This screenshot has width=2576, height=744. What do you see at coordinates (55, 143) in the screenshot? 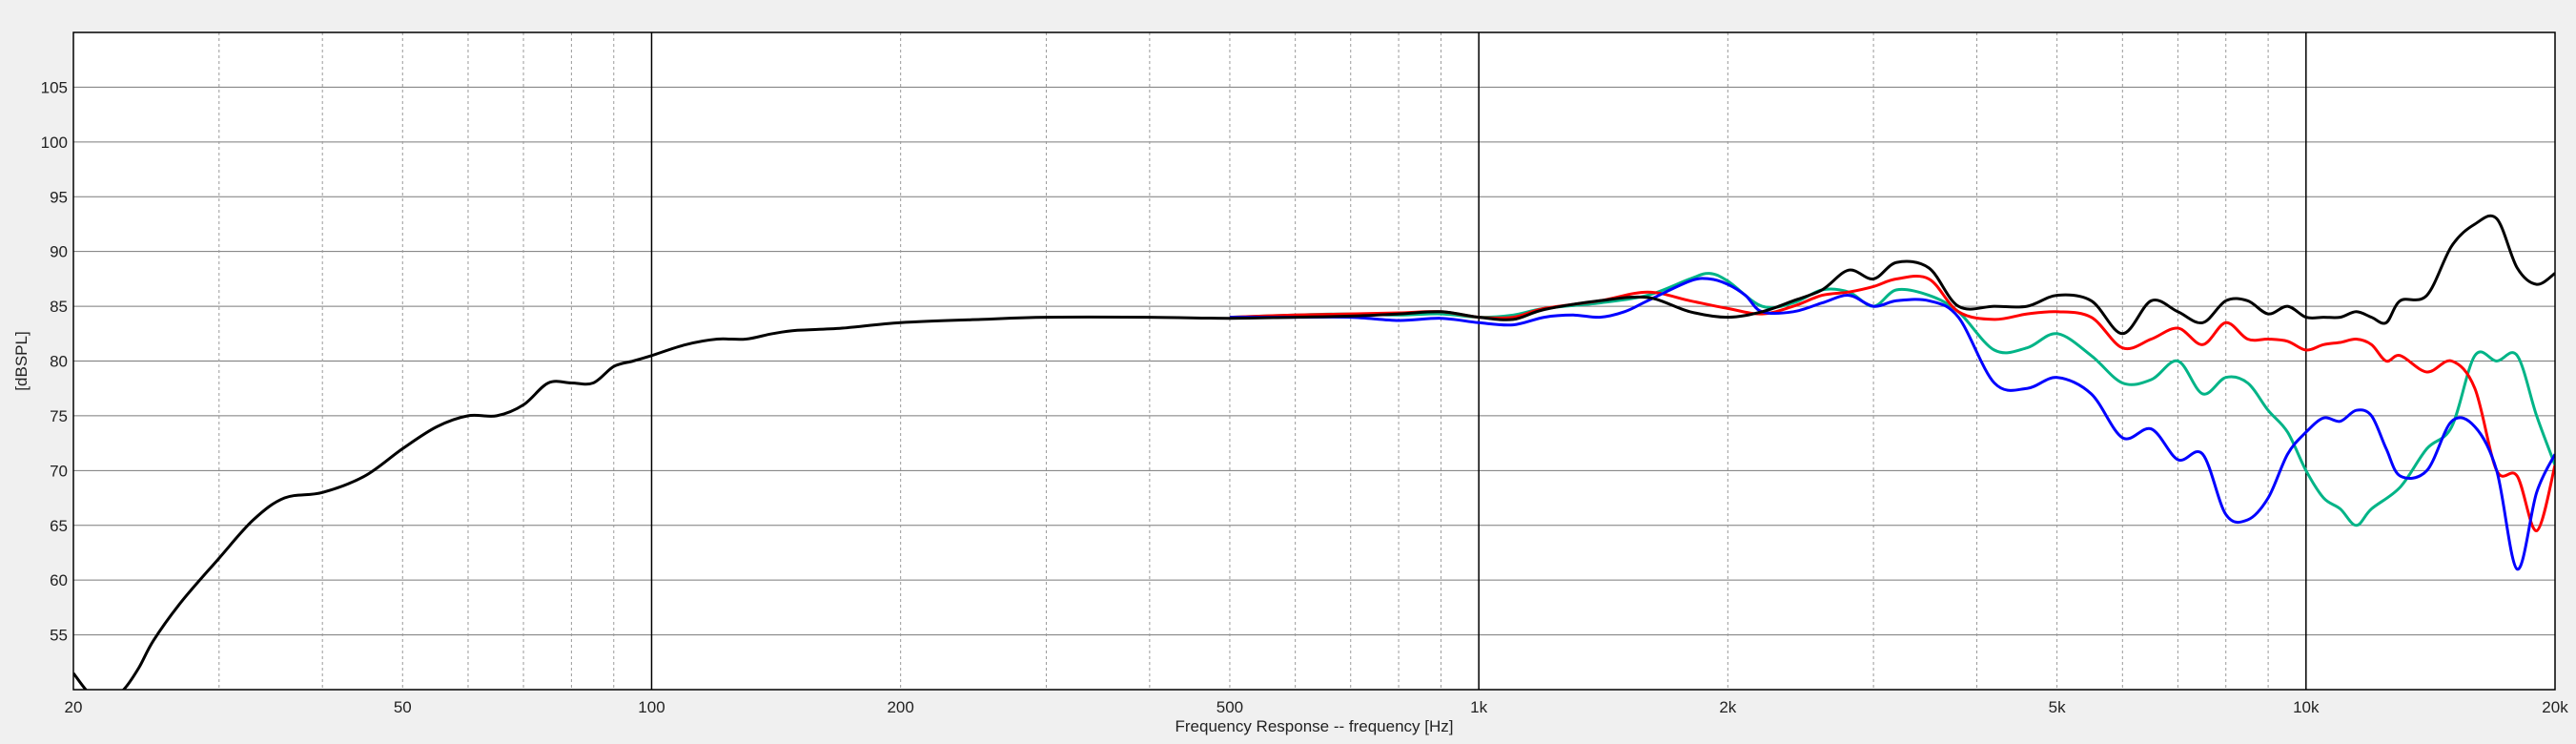
I see `y-tick-label: 100` at bounding box center [55, 143].